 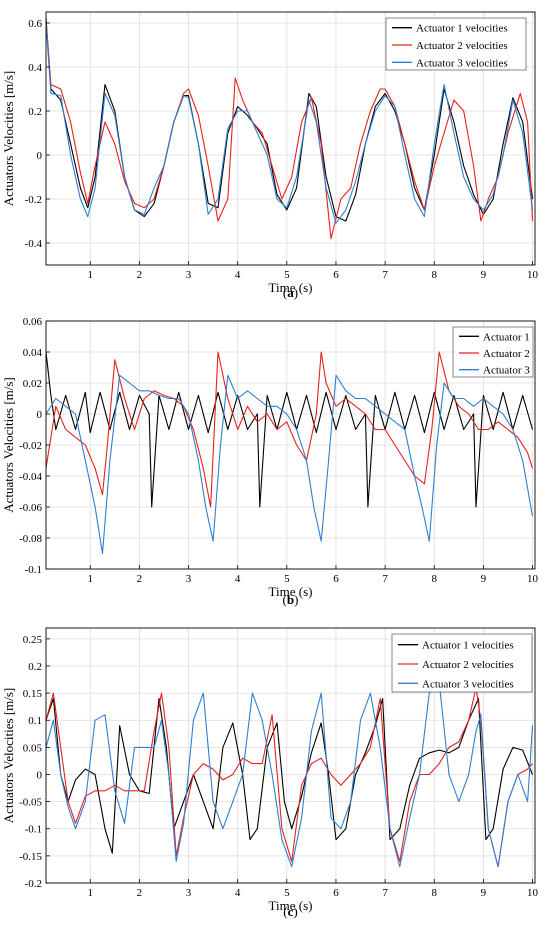 I want to click on y-tick-label: -0.15, so click(x=30, y=857).